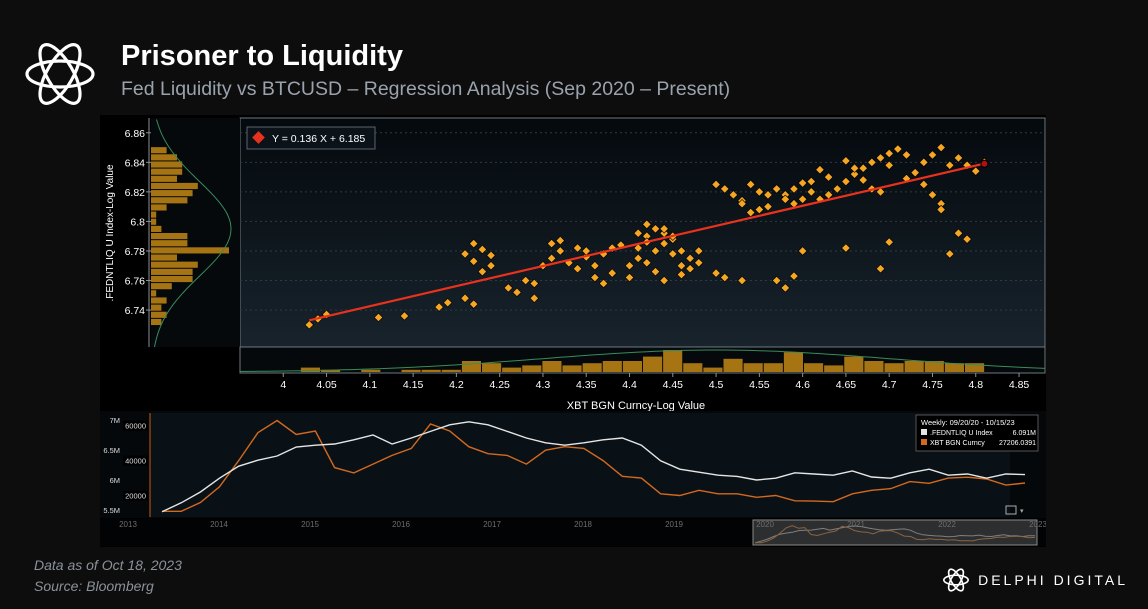 The image size is (1148, 609). I want to click on x-tick-label: 4, so click(283, 385).